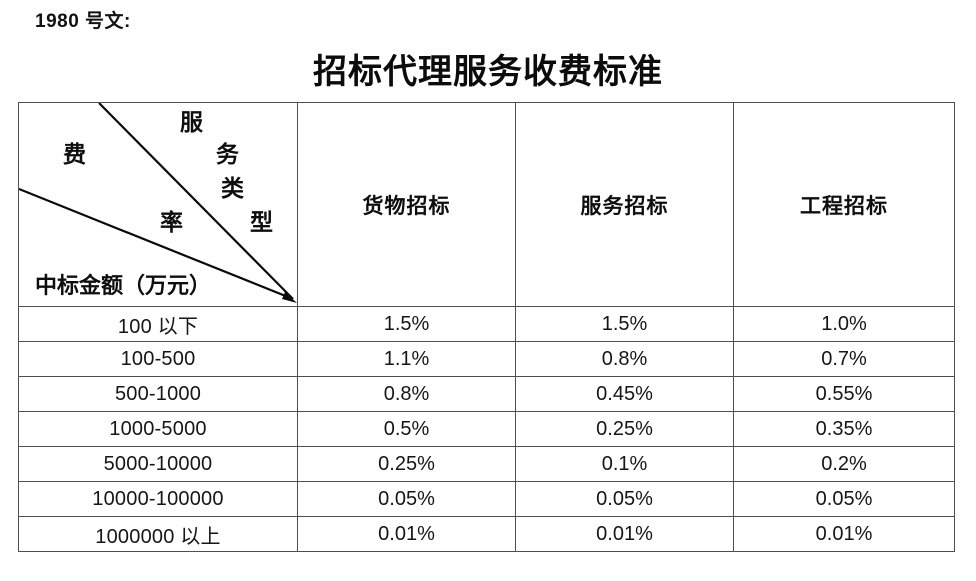  What do you see at coordinates (624, 464) in the screenshot?
I see `rate-cell: 0.1%` at bounding box center [624, 464].